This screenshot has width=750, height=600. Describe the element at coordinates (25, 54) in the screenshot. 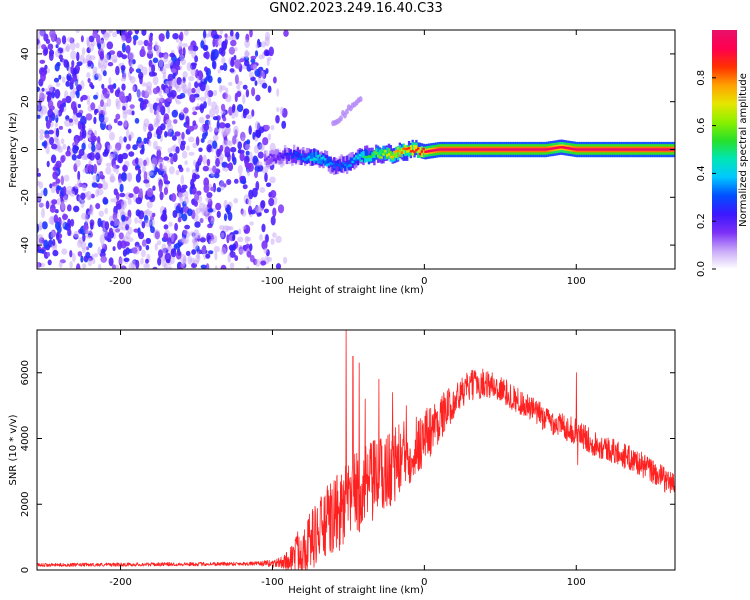

I see `spectrogram-y-tick-label: 40` at that location.